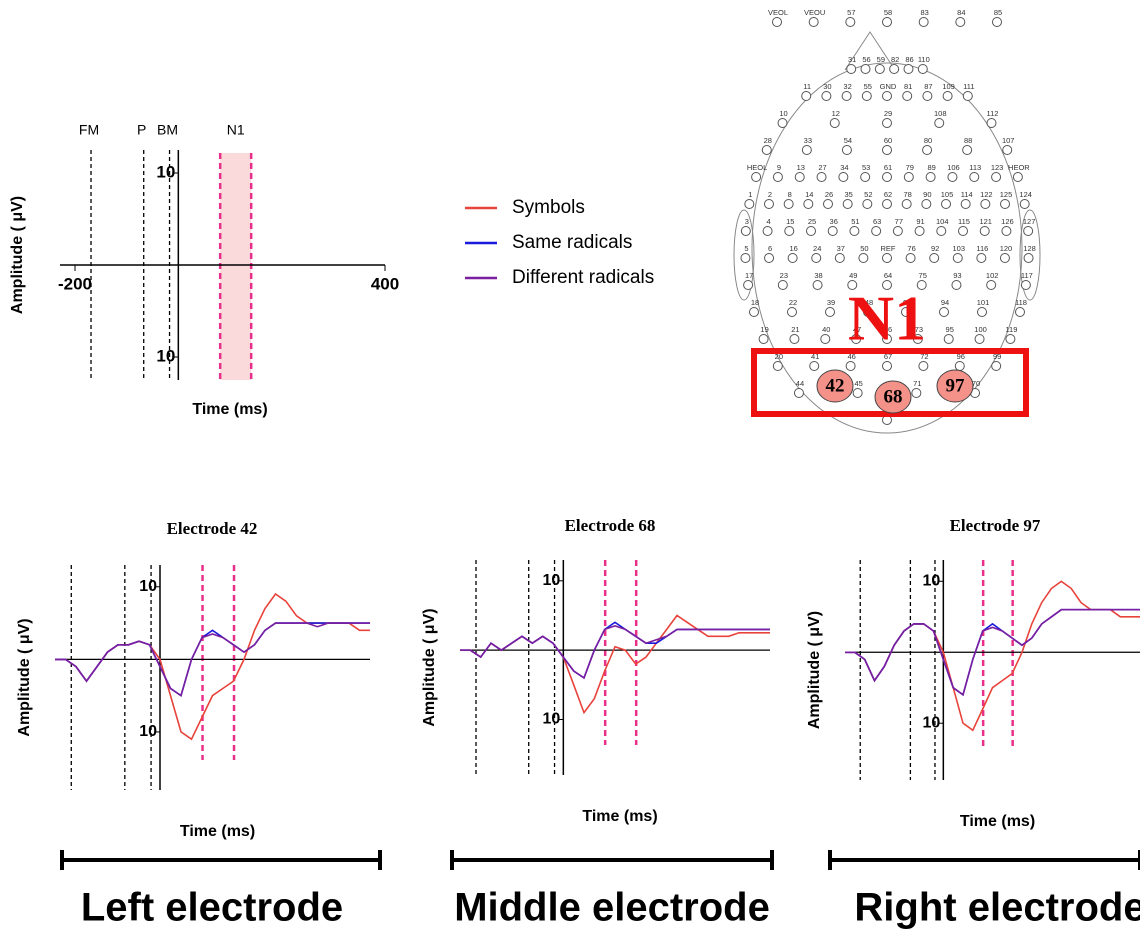  What do you see at coordinates (841, 248) in the screenshot?
I see `electrode-label: 37` at bounding box center [841, 248].